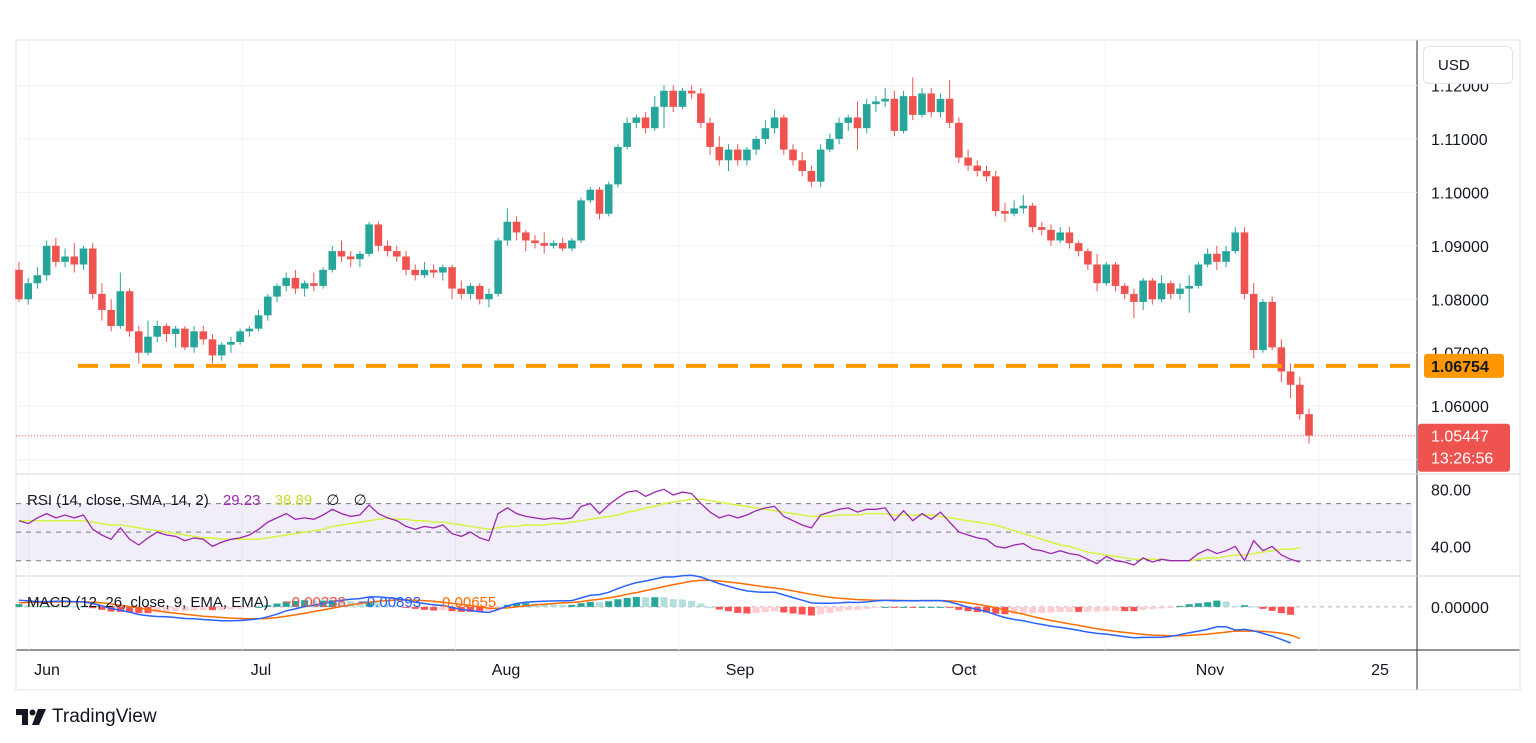  What do you see at coordinates (332, 500) in the screenshot?
I see `rsi-legend-extra-1: ∅` at bounding box center [332, 500].